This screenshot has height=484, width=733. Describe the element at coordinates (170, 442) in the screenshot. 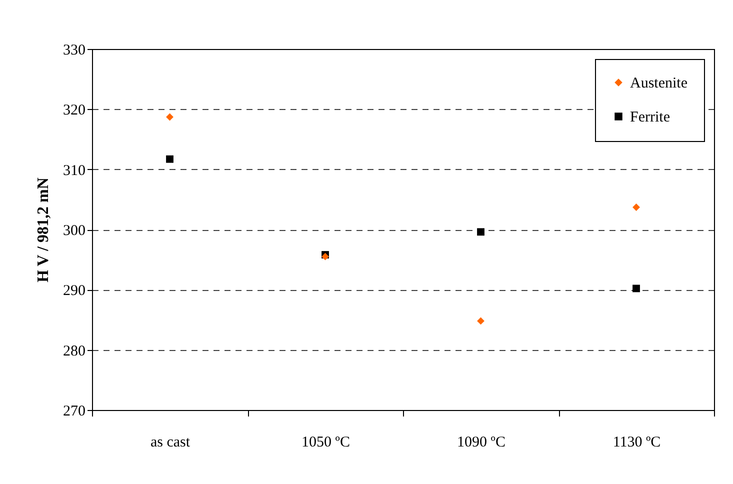

I see `x-tick-label: as cast` at that location.